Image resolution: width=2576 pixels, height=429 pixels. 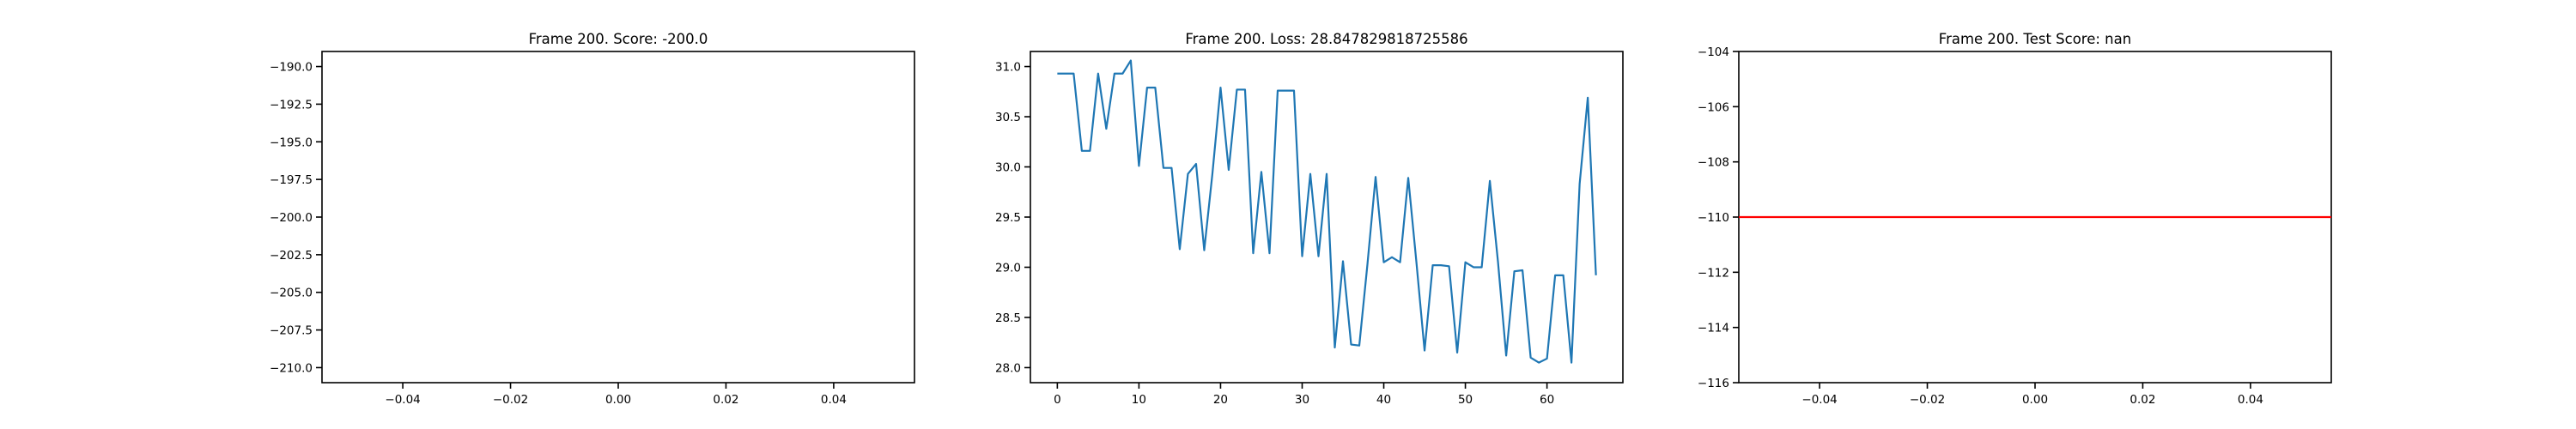 What do you see at coordinates (1008, 168) in the screenshot?
I see `y-tick-label: 30.0` at bounding box center [1008, 168].